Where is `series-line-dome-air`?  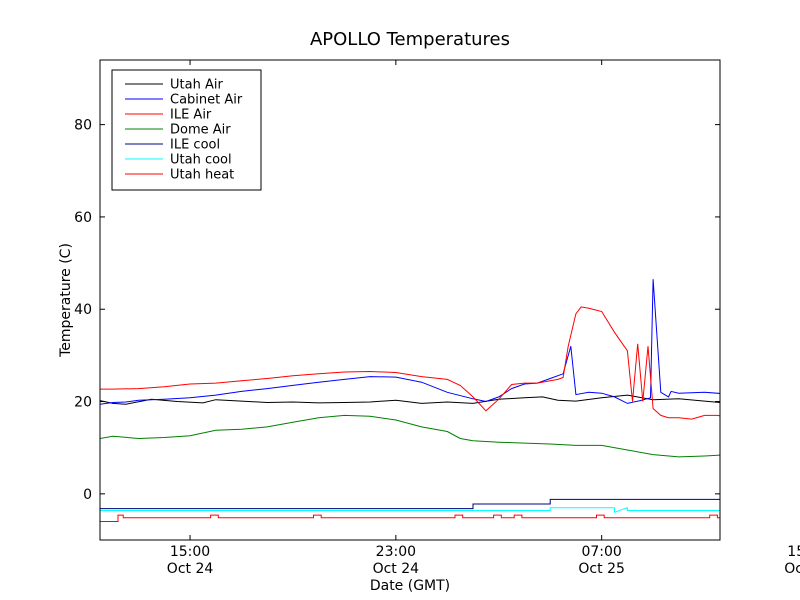
series-line-dome-air is located at coordinates (410, 436).